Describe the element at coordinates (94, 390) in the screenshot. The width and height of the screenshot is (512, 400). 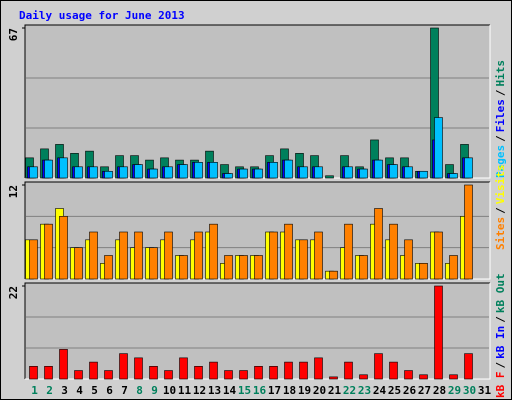
I see `x-tick-label: 5` at that location.